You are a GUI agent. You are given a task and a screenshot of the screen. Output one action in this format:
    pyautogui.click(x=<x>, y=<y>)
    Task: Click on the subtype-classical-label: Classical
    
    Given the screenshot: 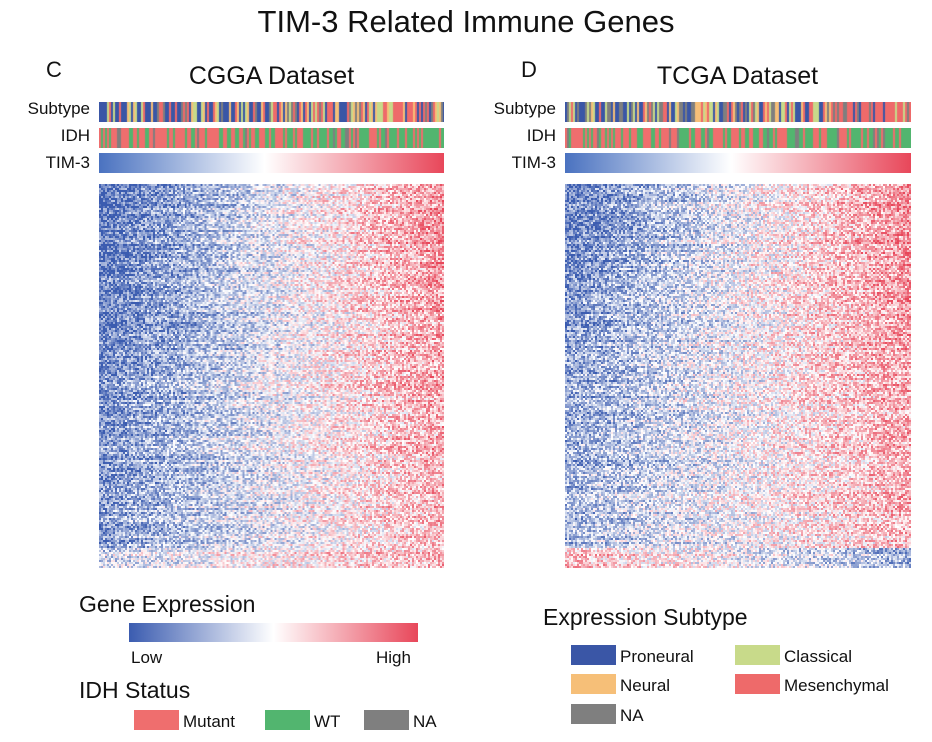 What is the action you would take?
    pyautogui.click(x=818, y=656)
    